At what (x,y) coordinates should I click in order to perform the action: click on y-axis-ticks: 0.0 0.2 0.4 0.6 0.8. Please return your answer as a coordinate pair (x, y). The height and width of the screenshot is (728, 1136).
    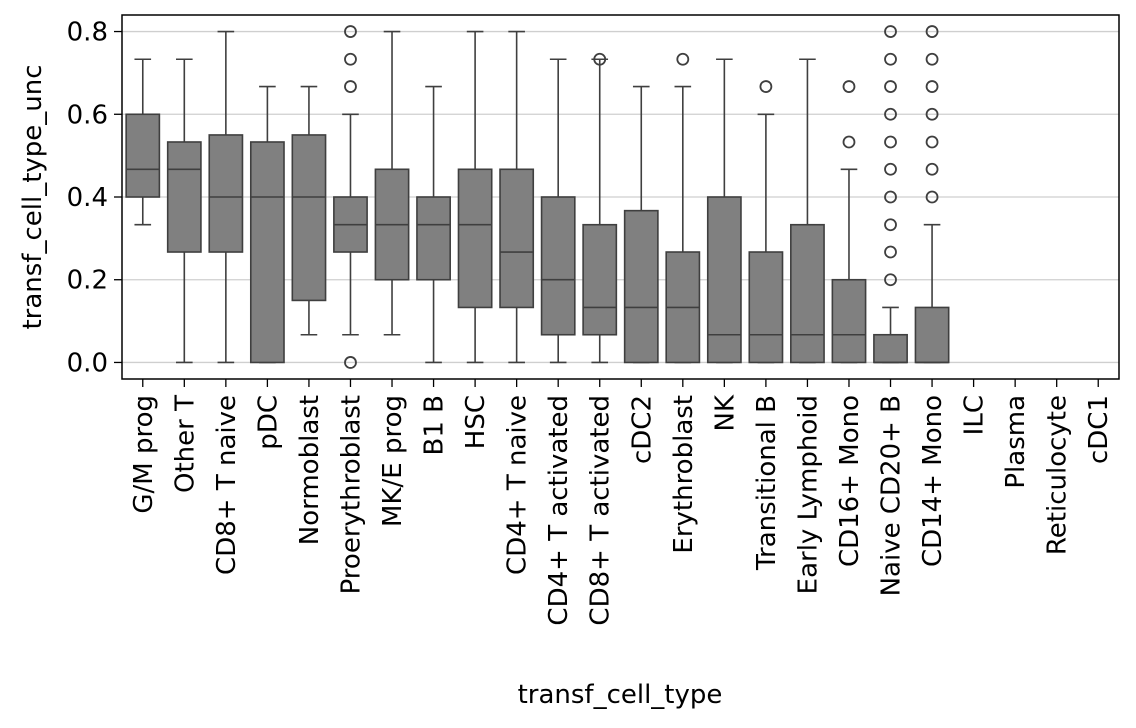
    Looking at the image, I should click on (94, 198).